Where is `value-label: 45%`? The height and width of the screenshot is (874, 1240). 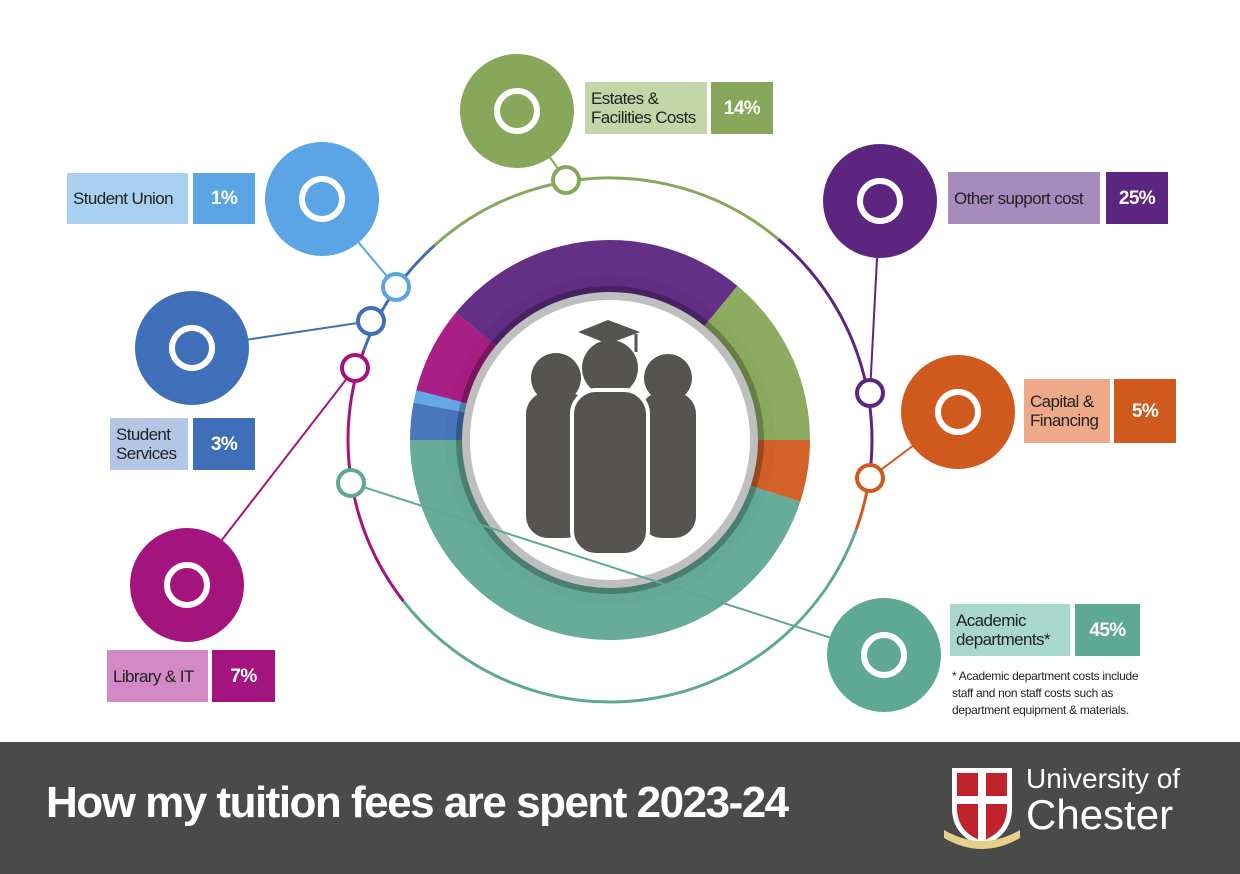 value-label: 45% is located at coordinates (1107, 630).